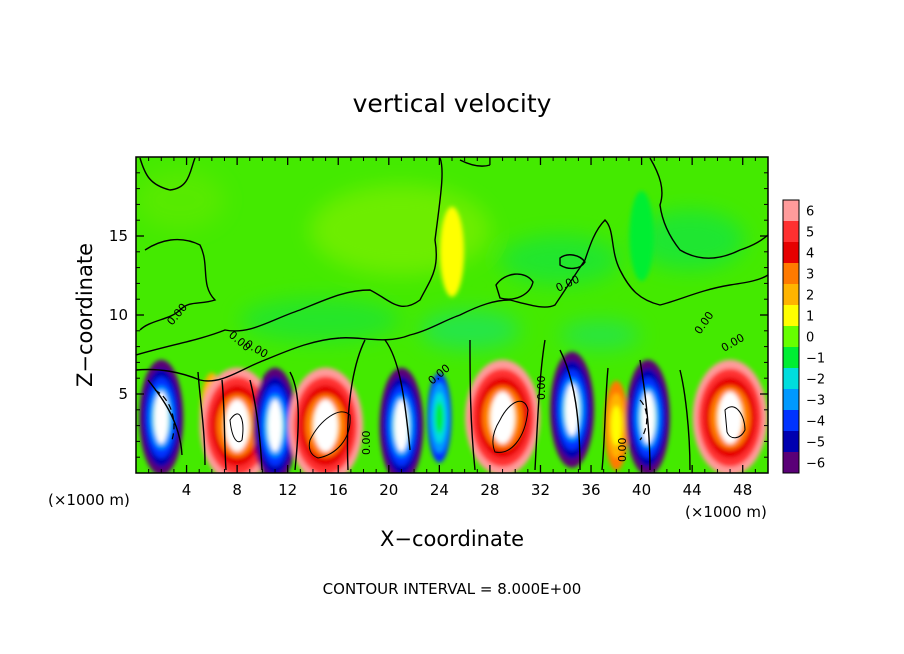 The height and width of the screenshot is (654, 904). Describe the element at coordinates (123, 394) in the screenshot. I see `y-tick-label: 5` at that location.